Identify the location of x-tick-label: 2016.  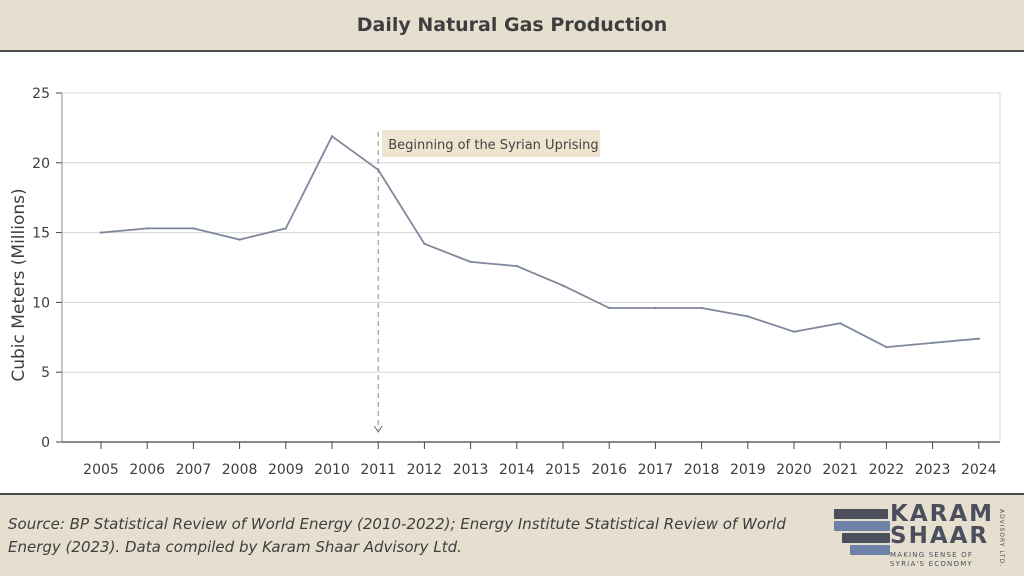
(609, 470).